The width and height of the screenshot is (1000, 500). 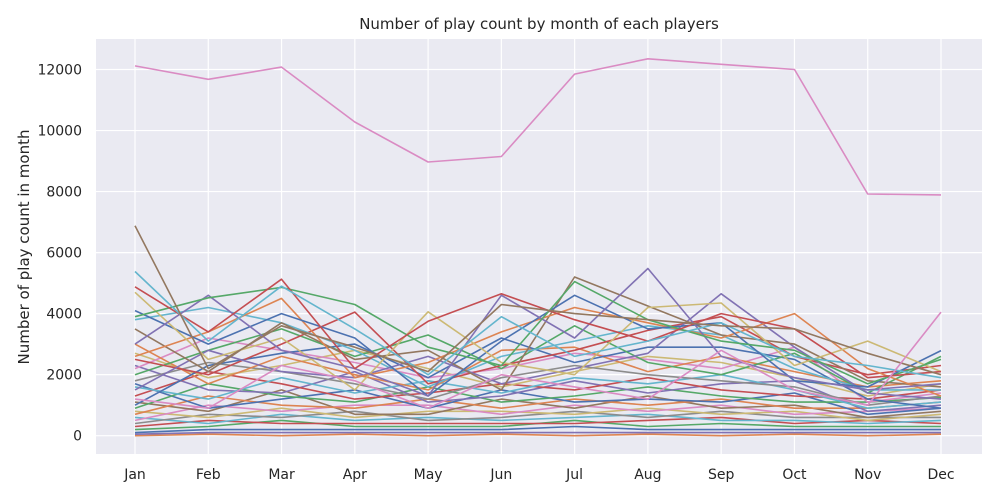 What do you see at coordinates (134, 475) in the screenshot?
I see `x-tick-label: Jan` at bounding box center [134, 475].